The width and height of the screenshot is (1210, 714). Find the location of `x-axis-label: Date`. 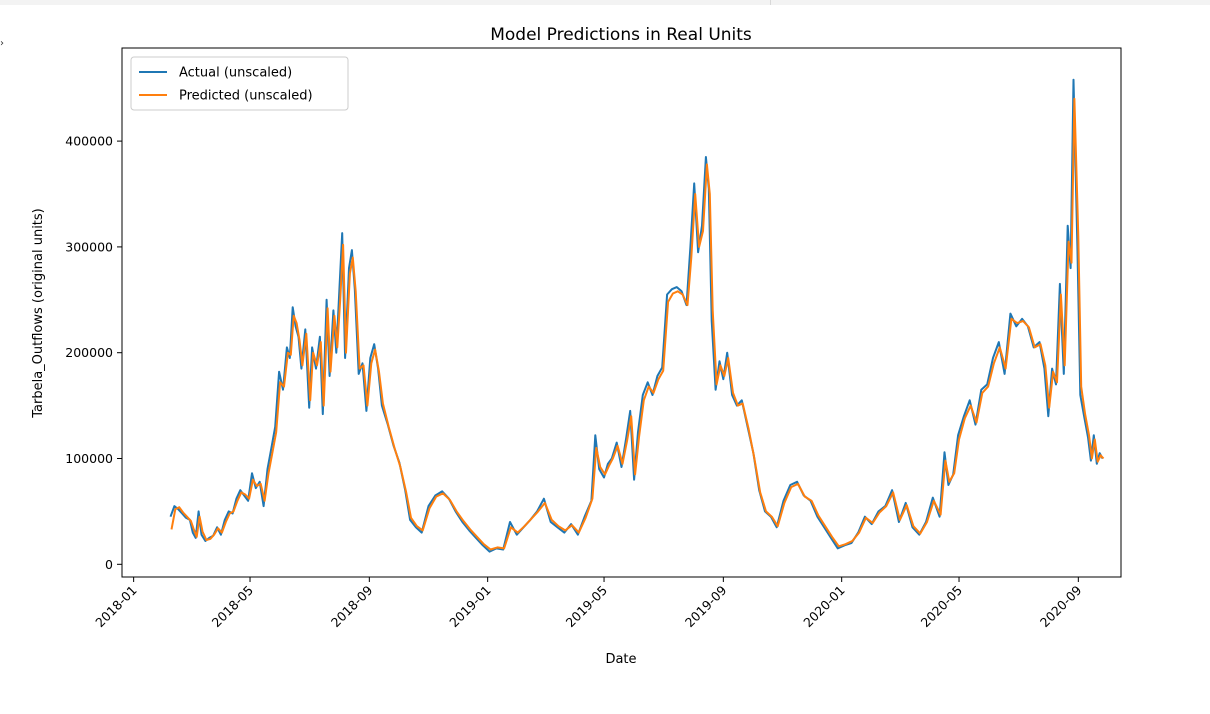

x-axis-label: Date is located at coordinates (620, 659).